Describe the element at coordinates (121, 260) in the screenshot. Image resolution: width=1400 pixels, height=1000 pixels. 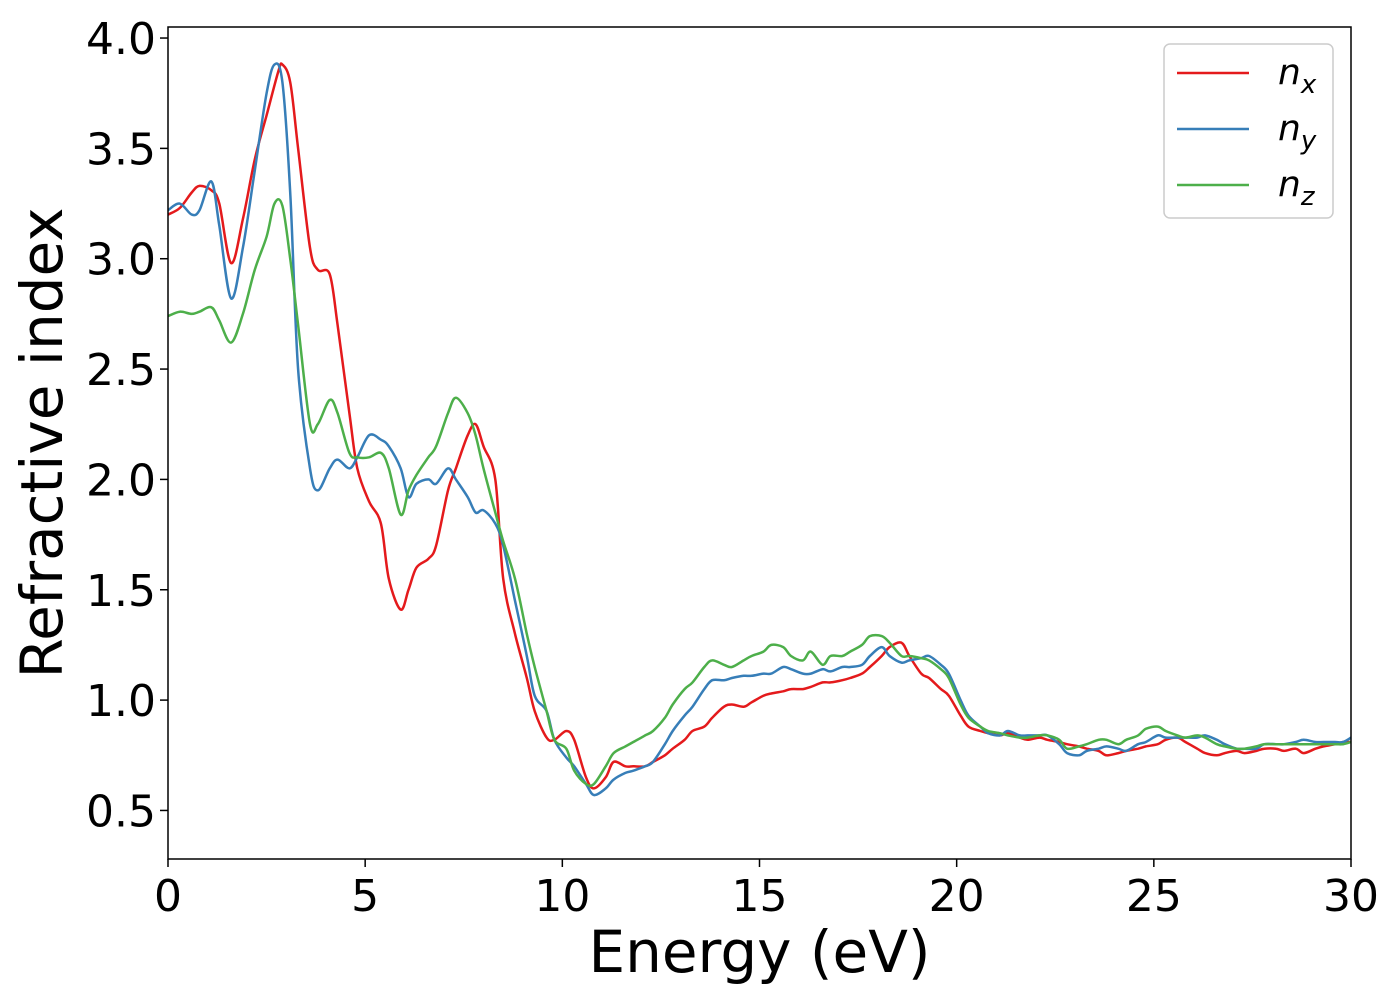
I see `y-tick-label: 3.0` at that location.